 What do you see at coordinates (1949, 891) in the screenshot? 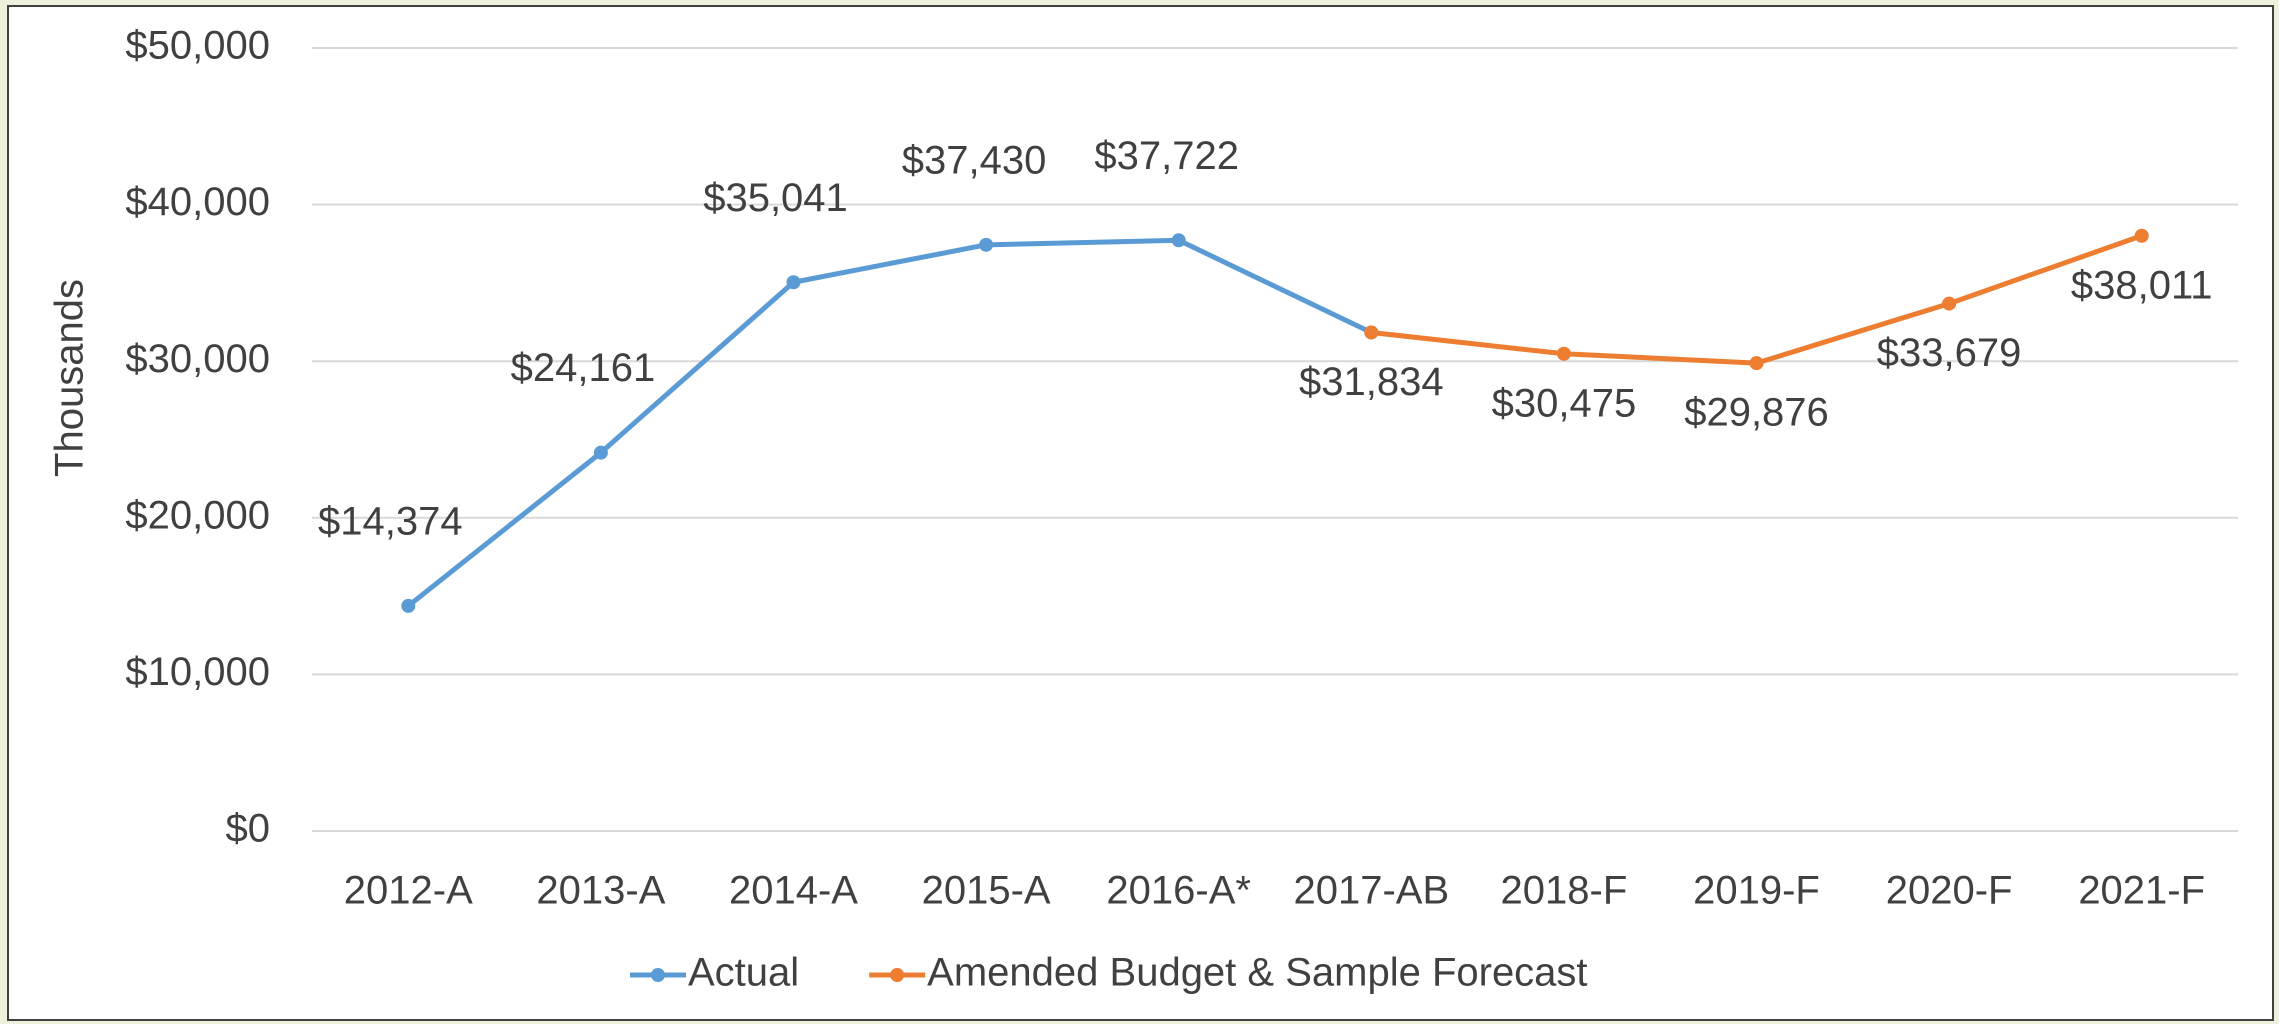
I see `x-tick-label: 2020-F` at bounding box center [1949, 891].